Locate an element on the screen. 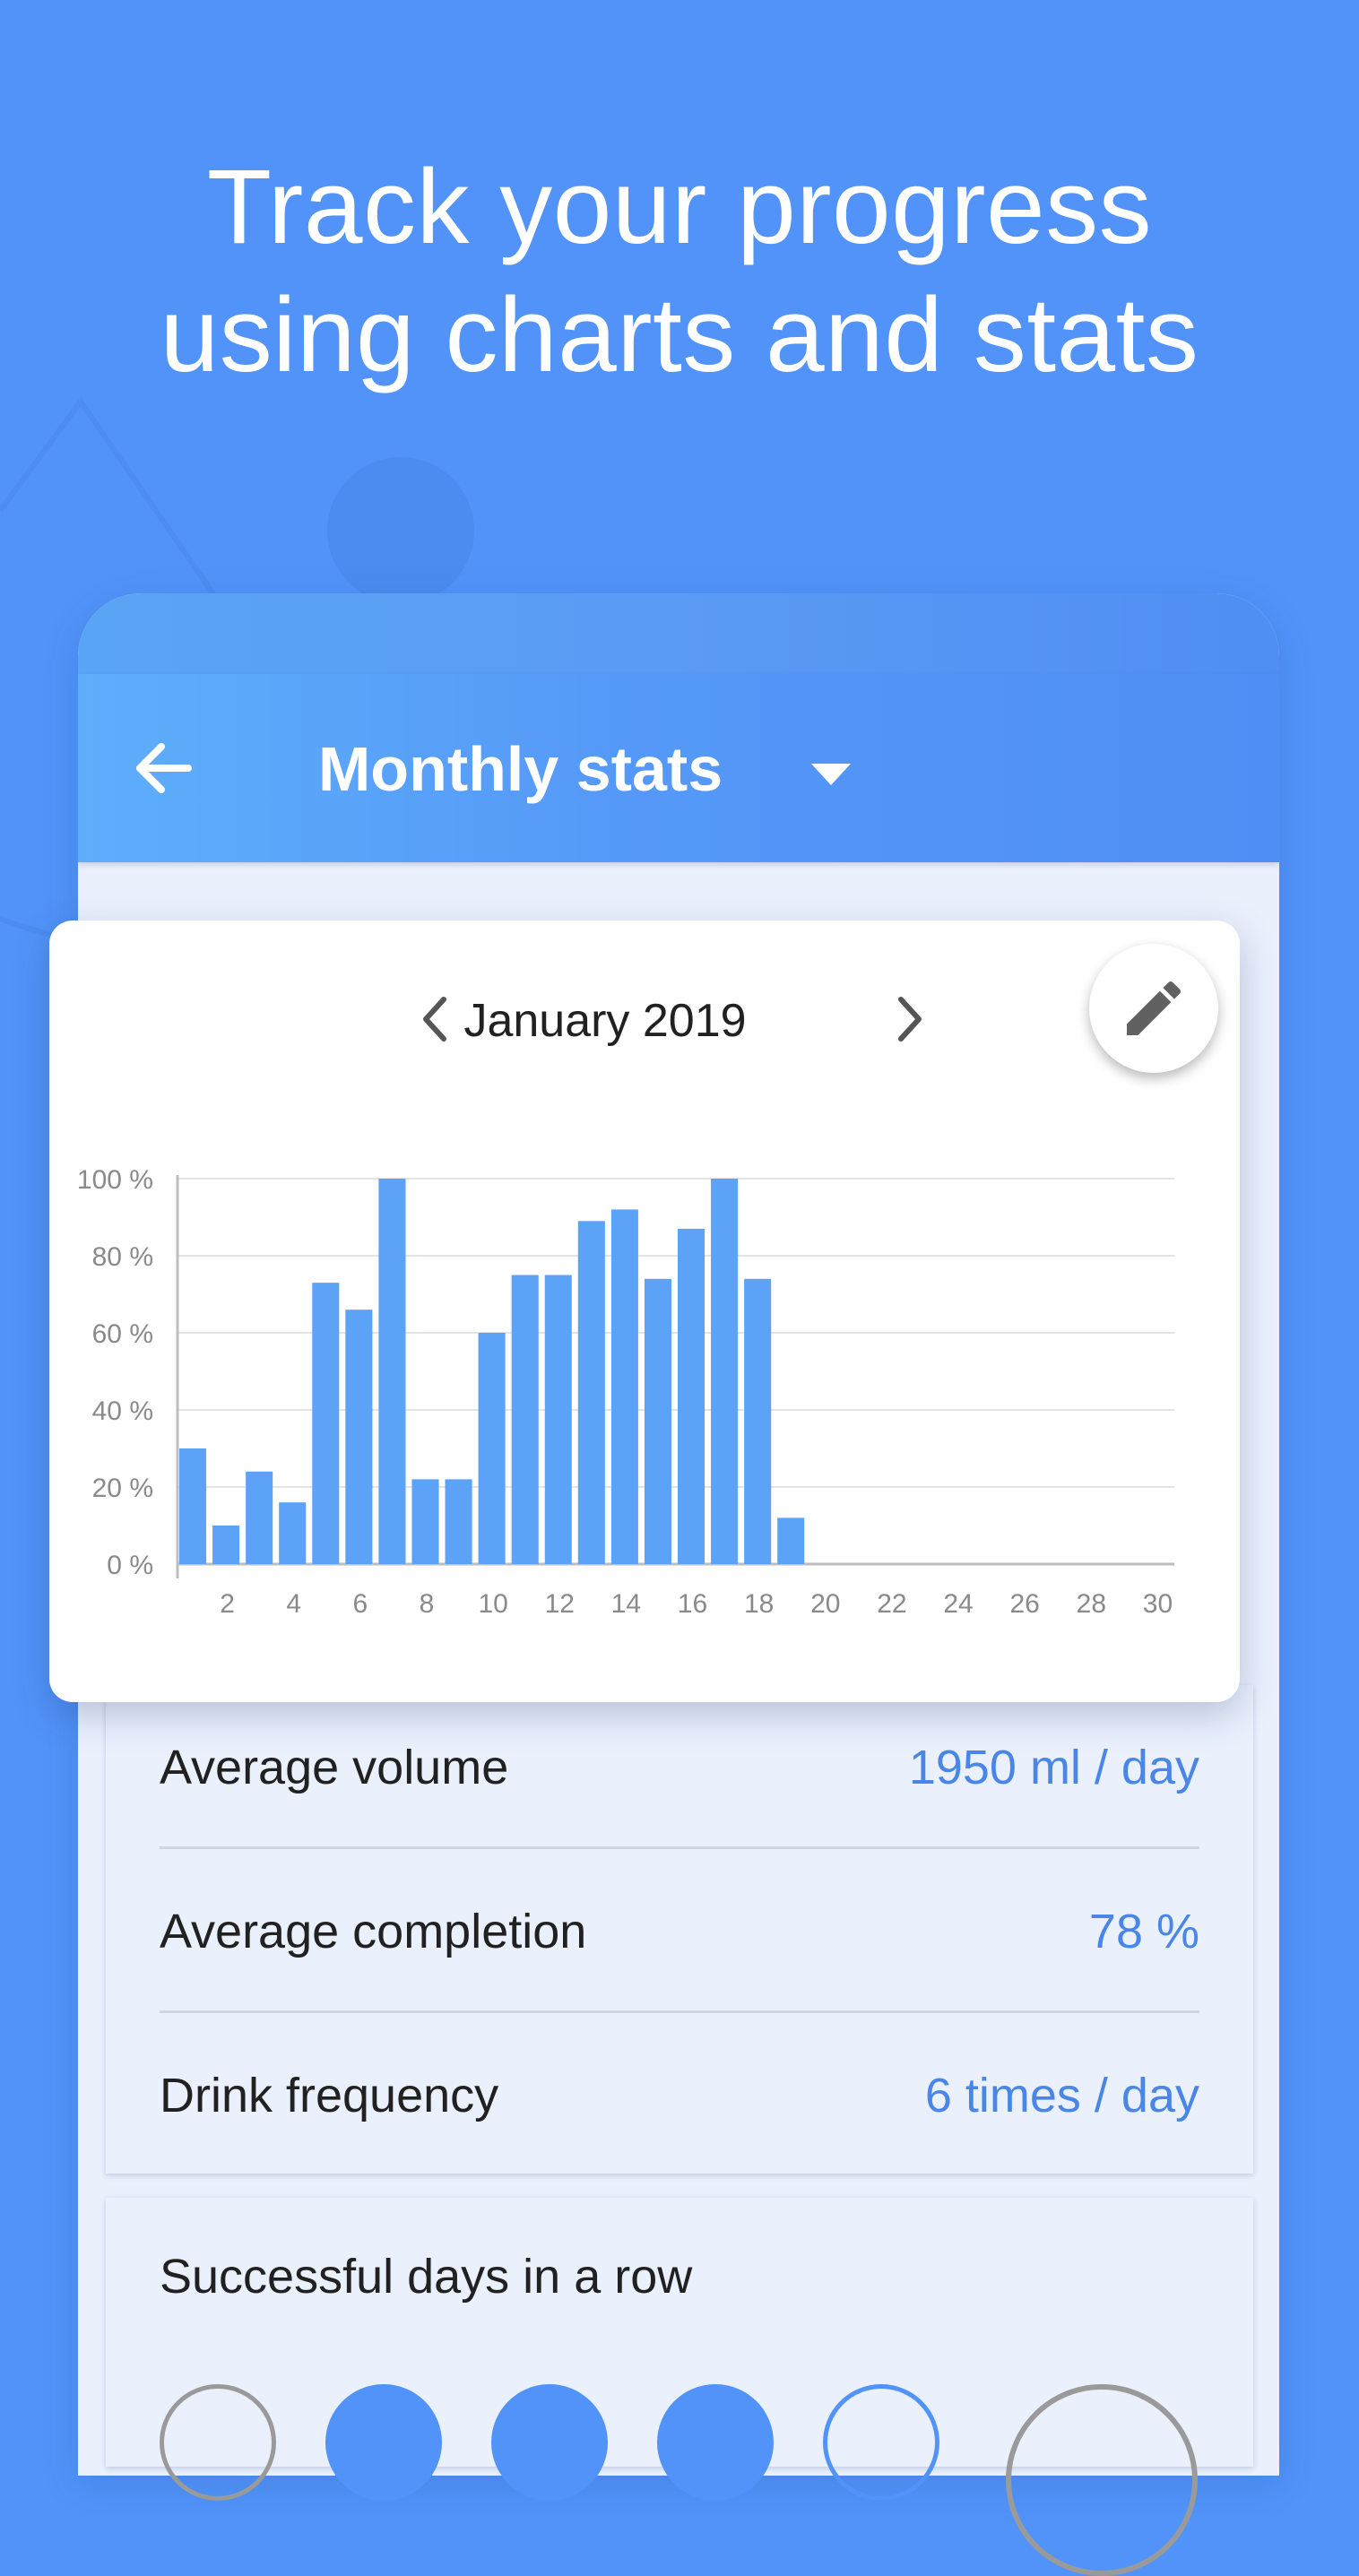  y-tick-label: 0 % is located at coordinates (130, 1565).